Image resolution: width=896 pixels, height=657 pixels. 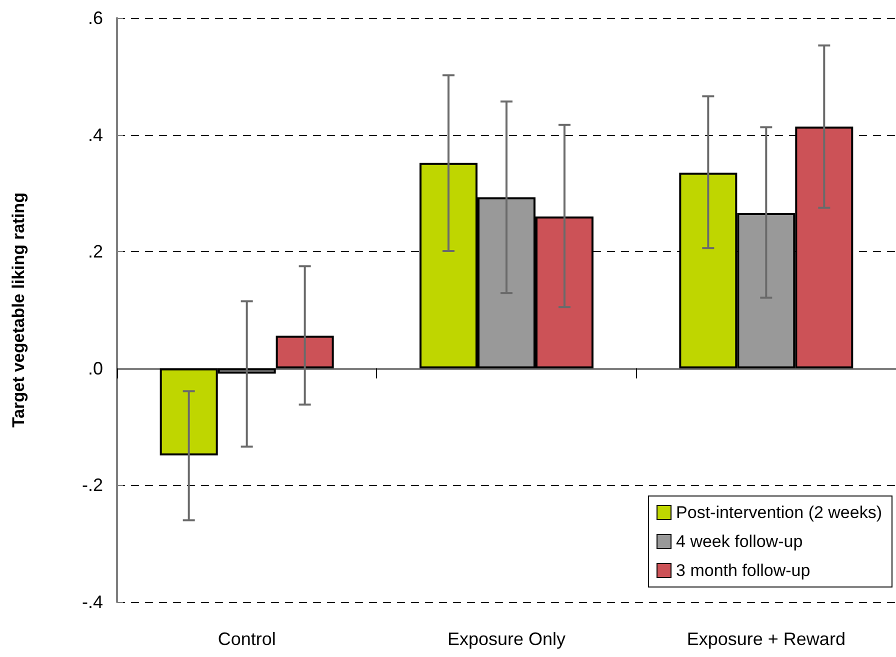 I want to click on legend-label: 4 week follow-up, so click(x=739, y=541).